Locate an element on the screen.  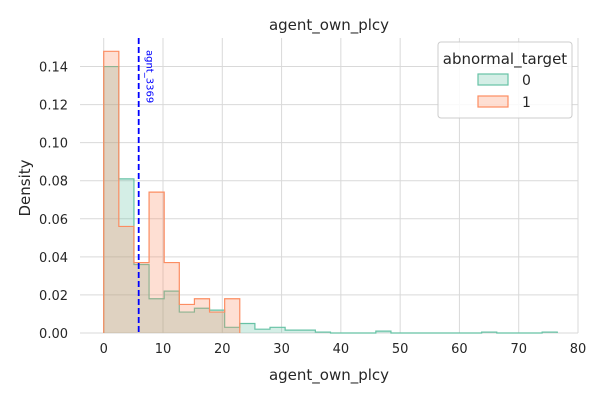
x-axis-label: agent_own_plcy is located at coordinates (329, 375).